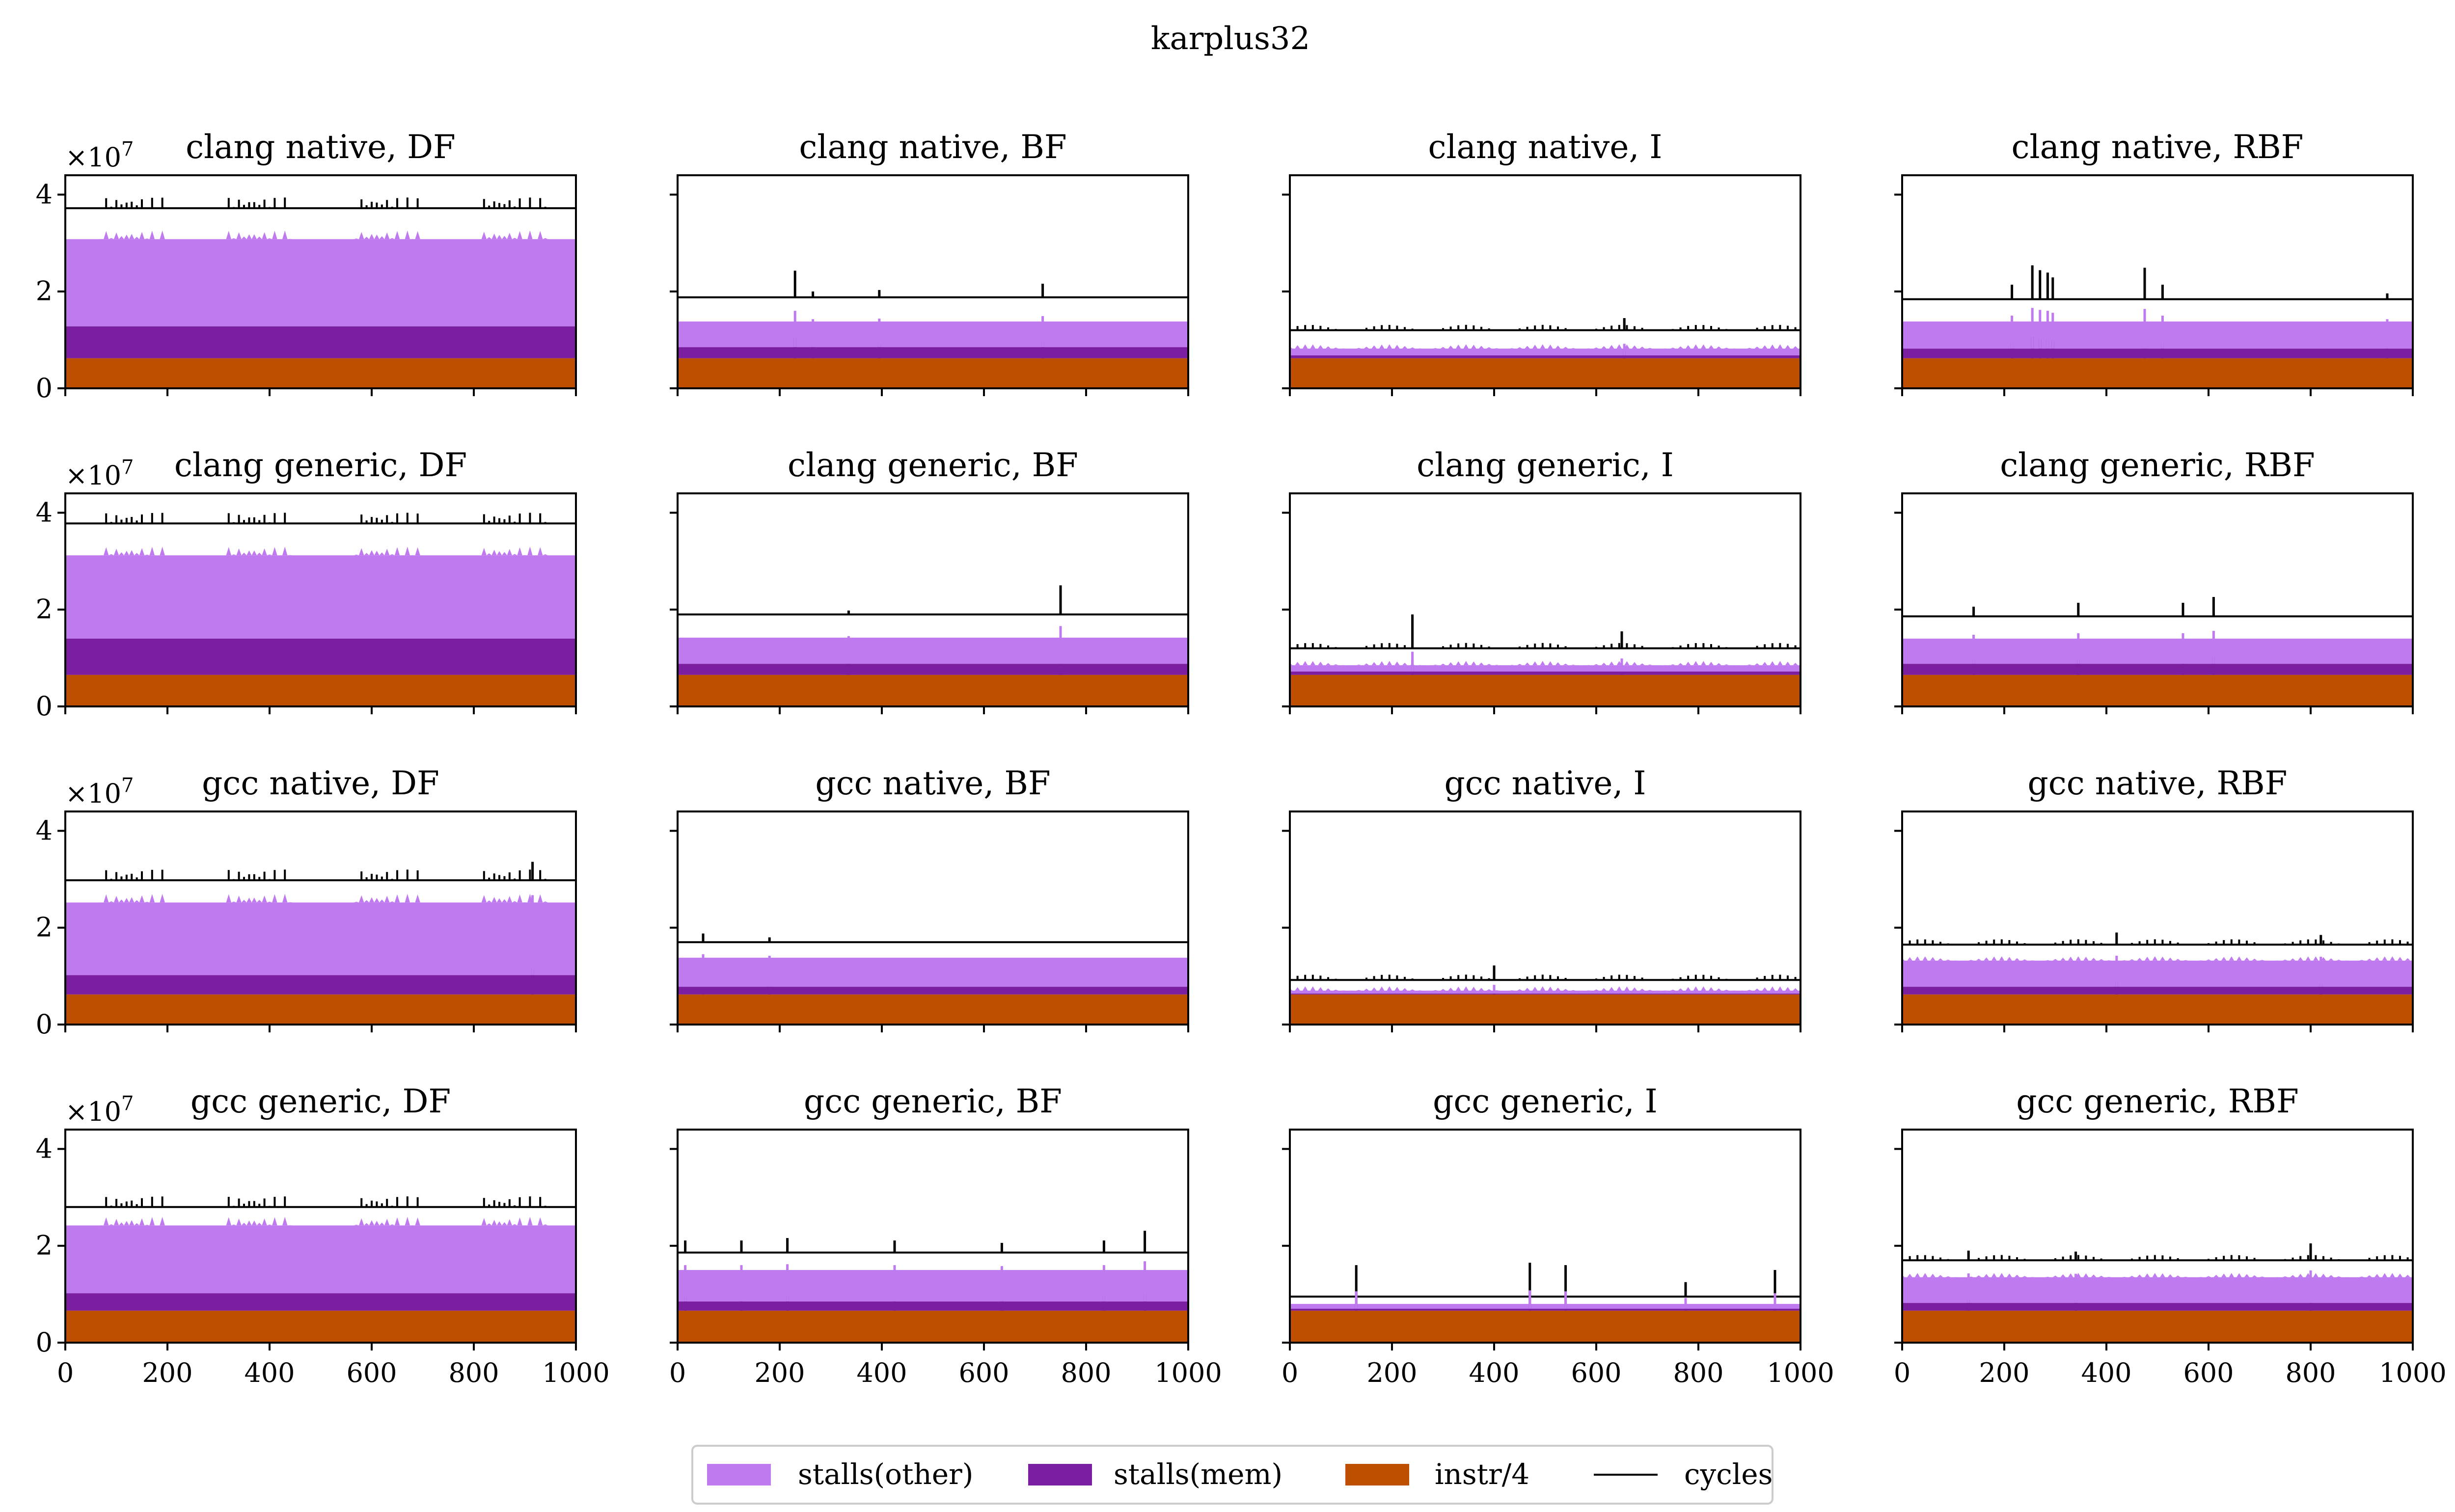  I want to click on legend-swatch-instr4, so click(1377, 1474).